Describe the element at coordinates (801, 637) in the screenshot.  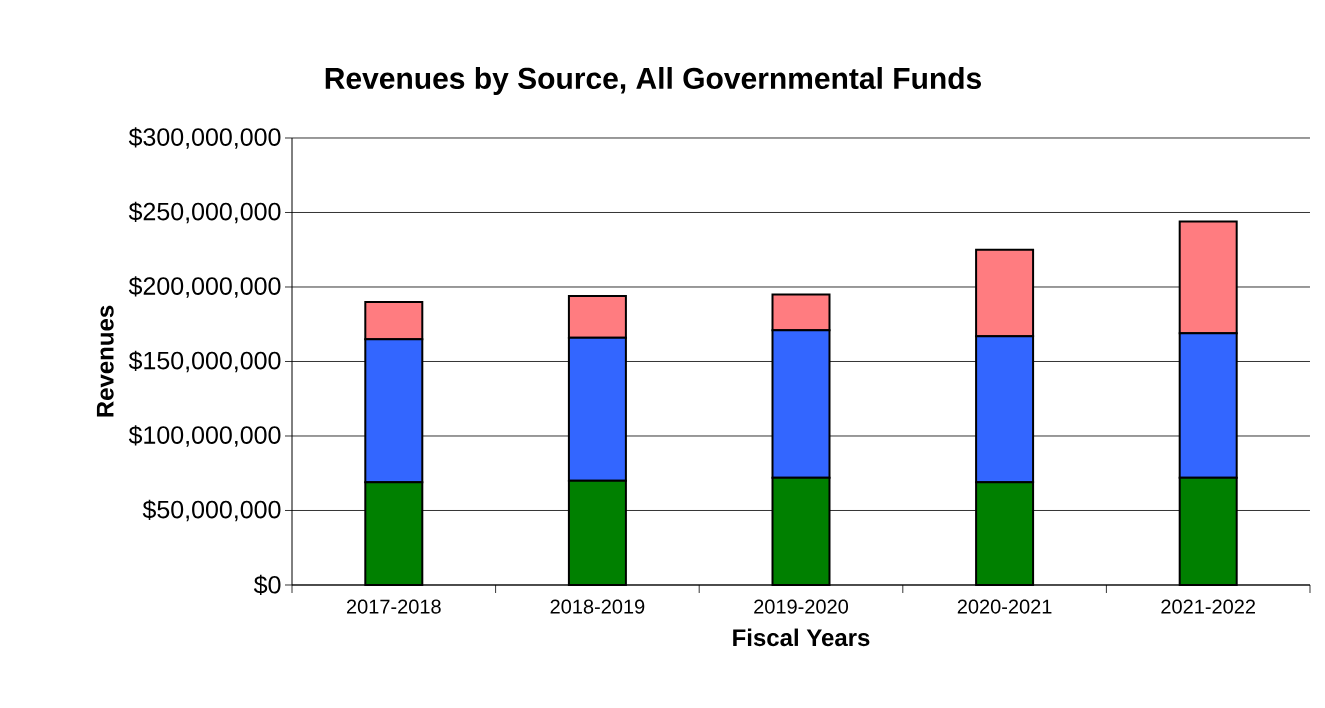
I see `x-axis-title: Fiscal Years` at that location.